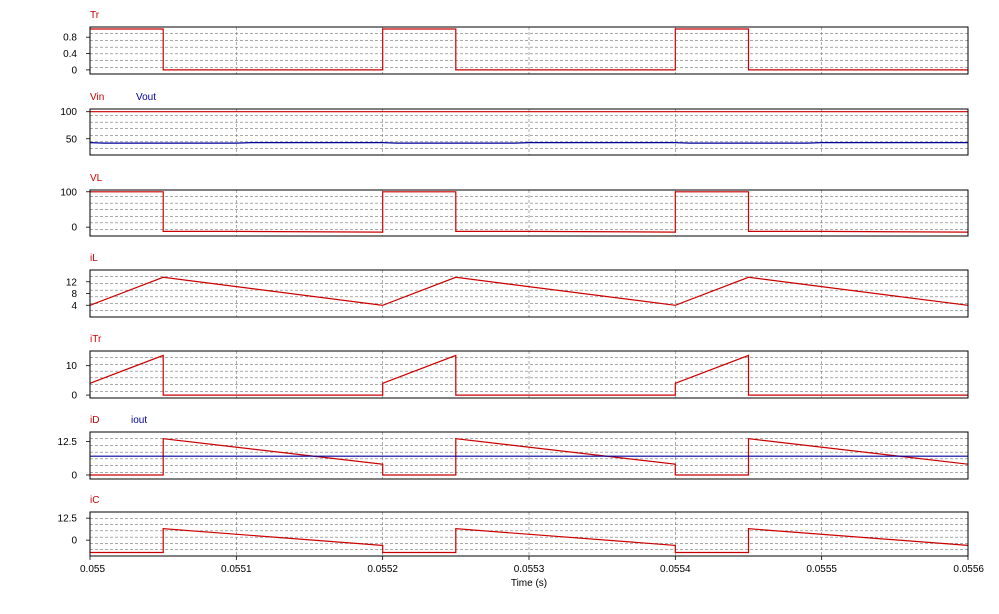 This screenshot has height=614, width=999. I want to click on y-tick-label: 4, so click(74, 306).